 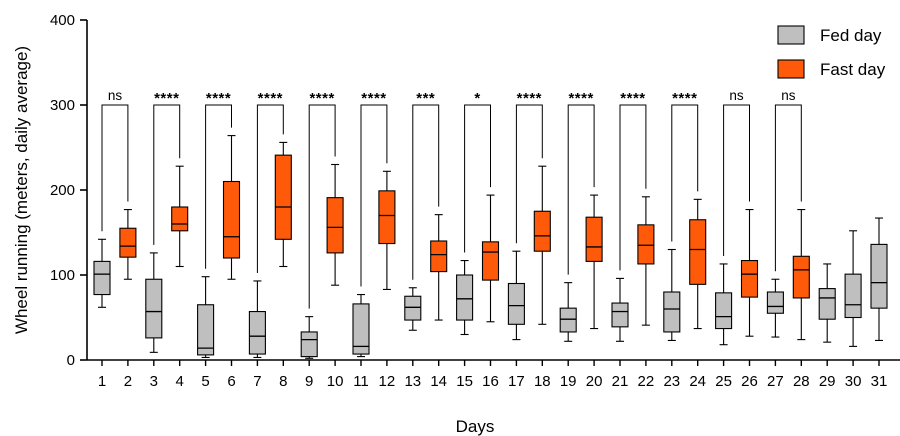 I want to click on x-tick-label: 18, so click(x=542, y=381).